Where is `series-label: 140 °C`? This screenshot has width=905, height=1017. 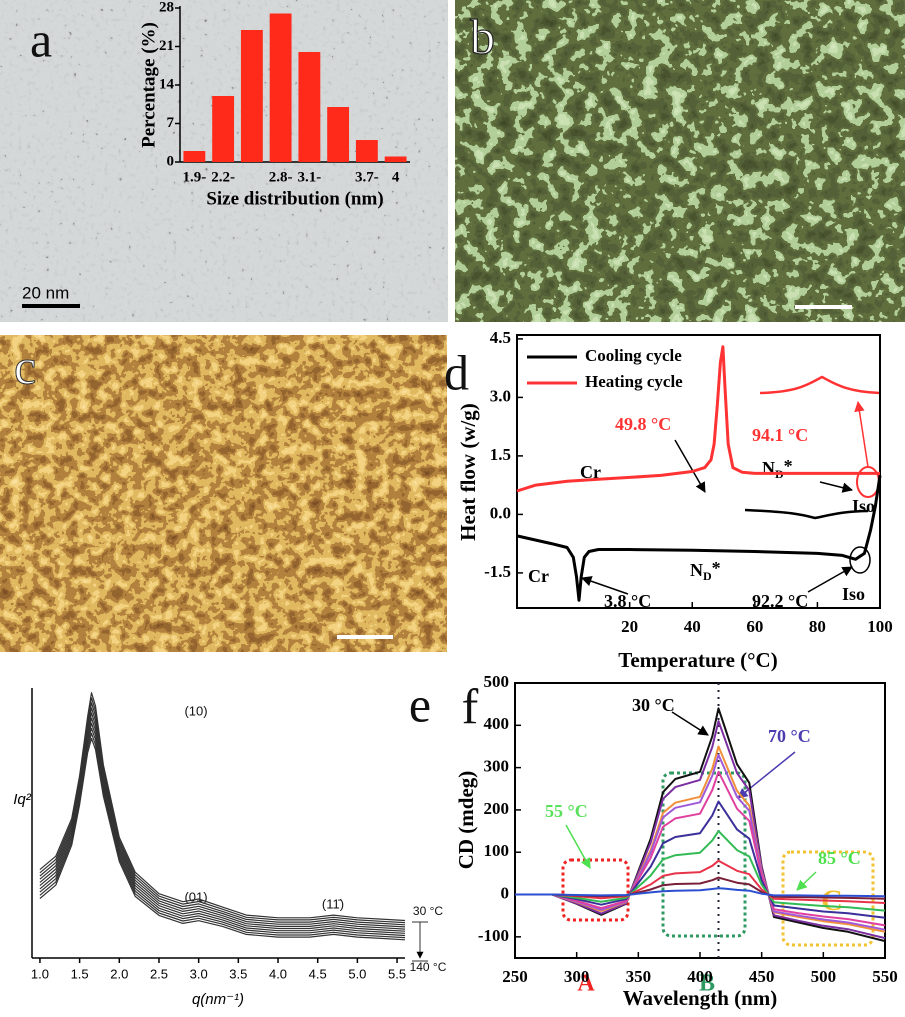 series-label: 140 °C is located at coordinates (428, 967).